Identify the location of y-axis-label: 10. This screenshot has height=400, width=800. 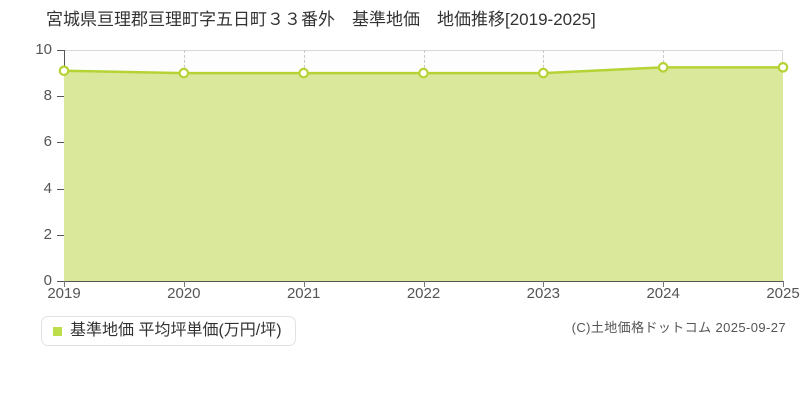
(43, 49).